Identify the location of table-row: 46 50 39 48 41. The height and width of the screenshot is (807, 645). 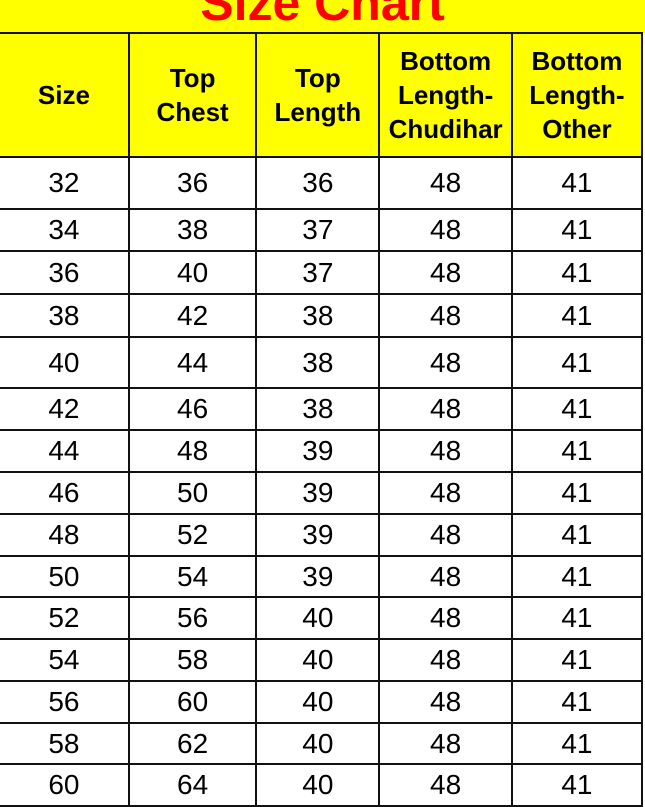
(322, 493).